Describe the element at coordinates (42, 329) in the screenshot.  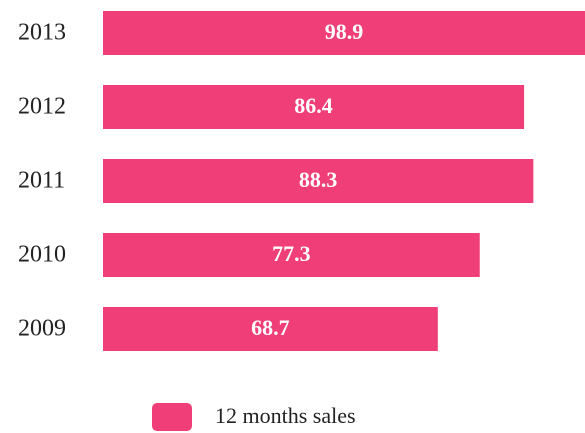
I see `category-label: 2009` at that location.